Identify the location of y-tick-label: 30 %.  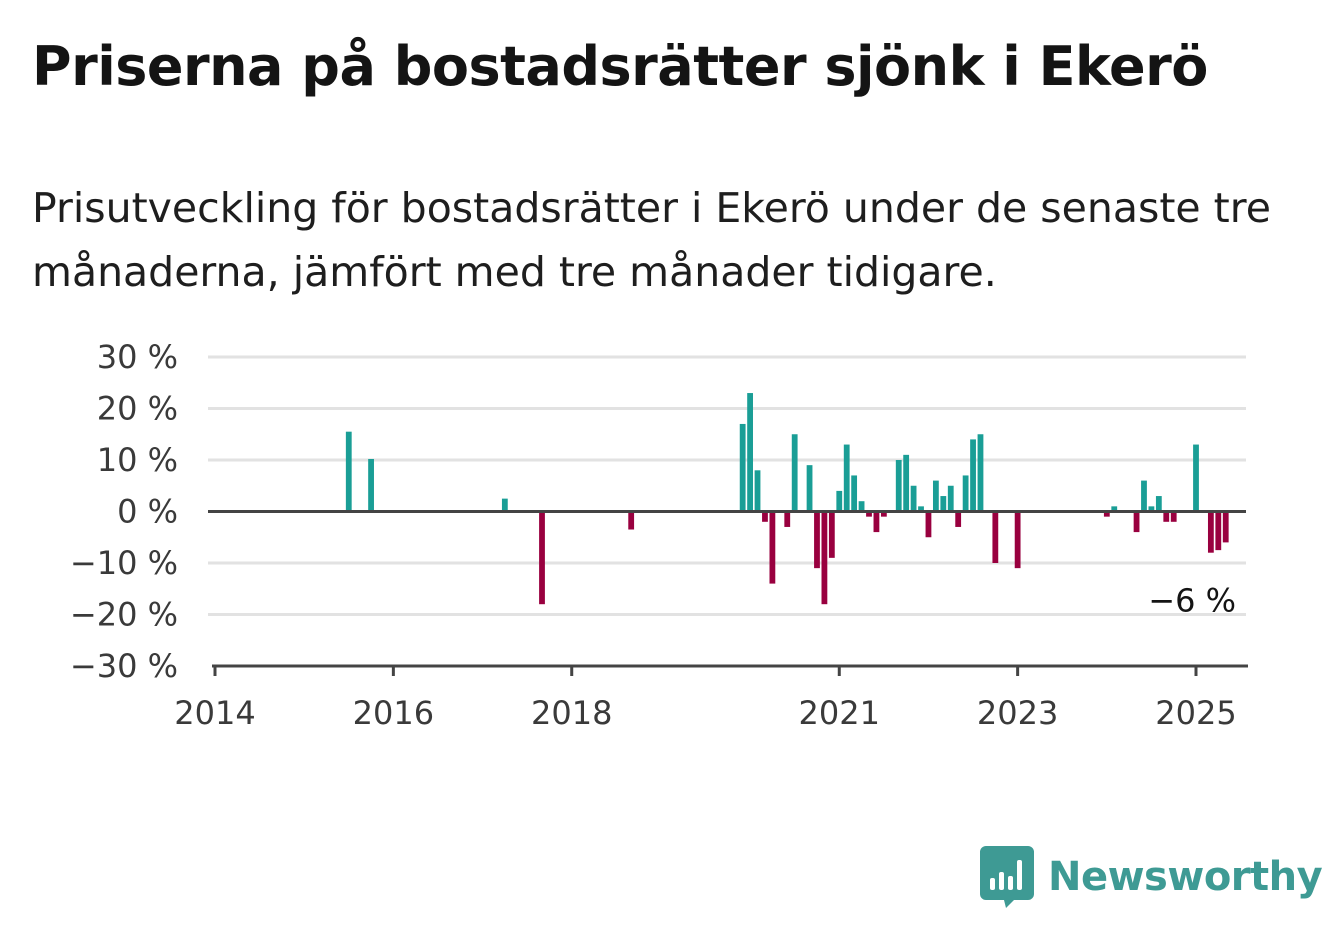
(137, 357).